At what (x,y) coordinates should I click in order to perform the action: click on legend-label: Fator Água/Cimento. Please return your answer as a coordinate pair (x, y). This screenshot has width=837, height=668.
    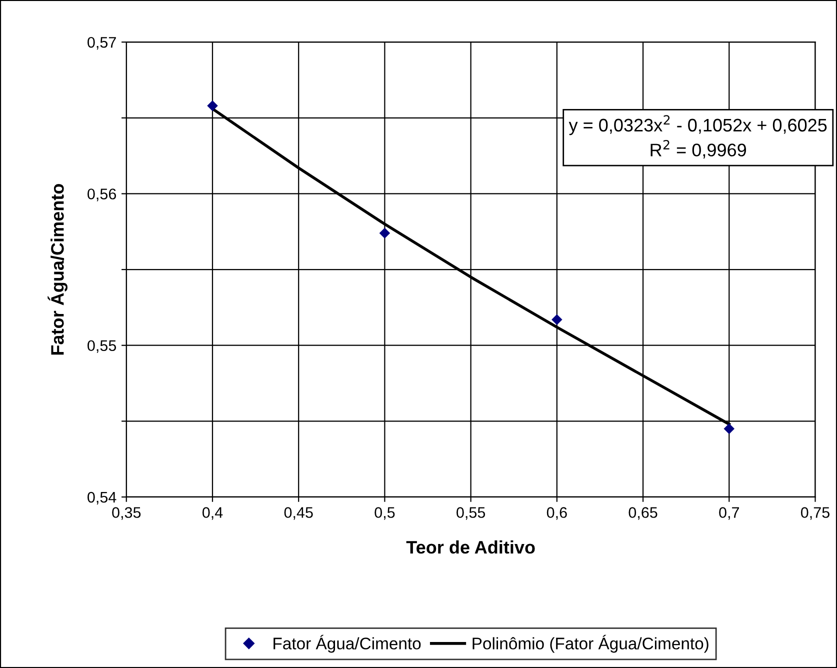
    Looking at the image, I should click on (347, 643).